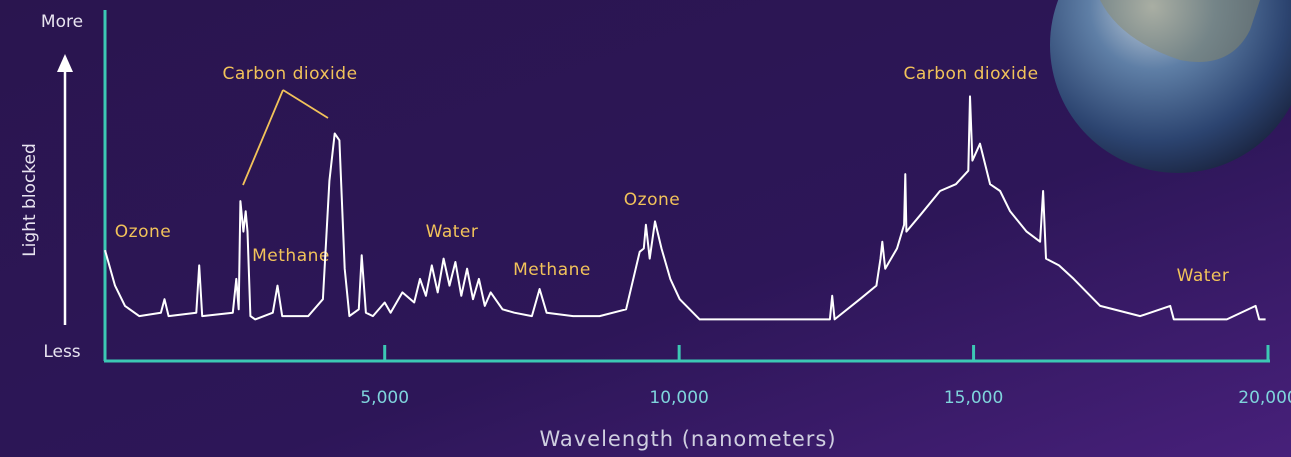 Image resolution: width=1291 pixels, height=457 pixels. What do you see at coordinates (687, 439) in the screenshot?
I see `x-axis-label: Wavelength (nanometers)` at bounding box center [687, 439].